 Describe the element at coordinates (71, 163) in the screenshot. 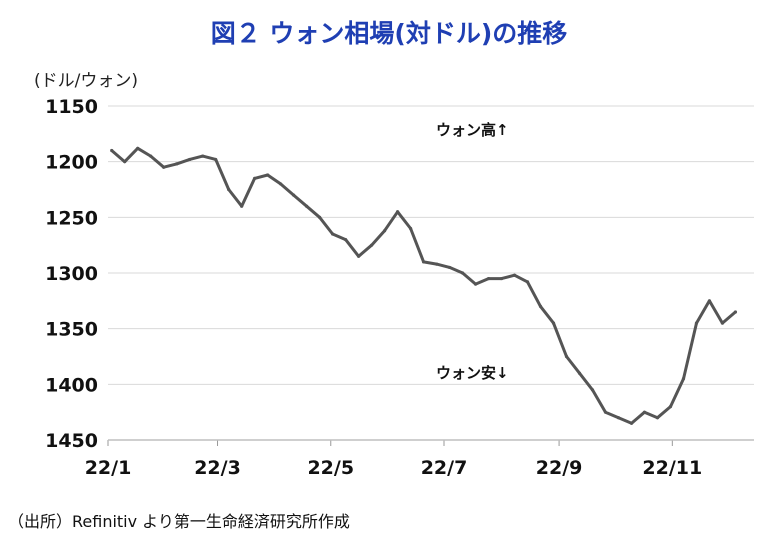

I see `y-tick-label: 1200` at that location.